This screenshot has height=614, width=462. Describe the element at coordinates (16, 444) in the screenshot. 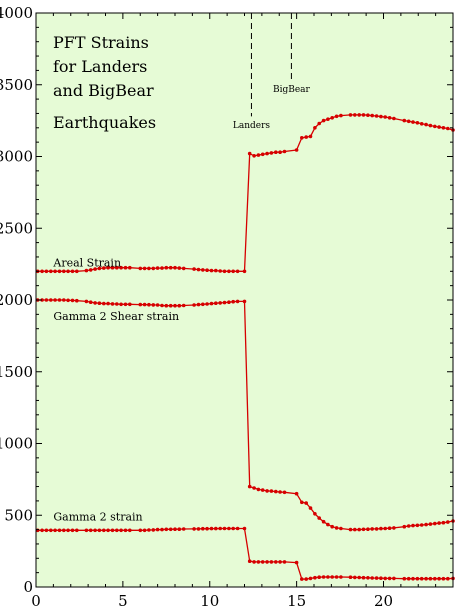

I see `y-tick-label: 1000` at that location.